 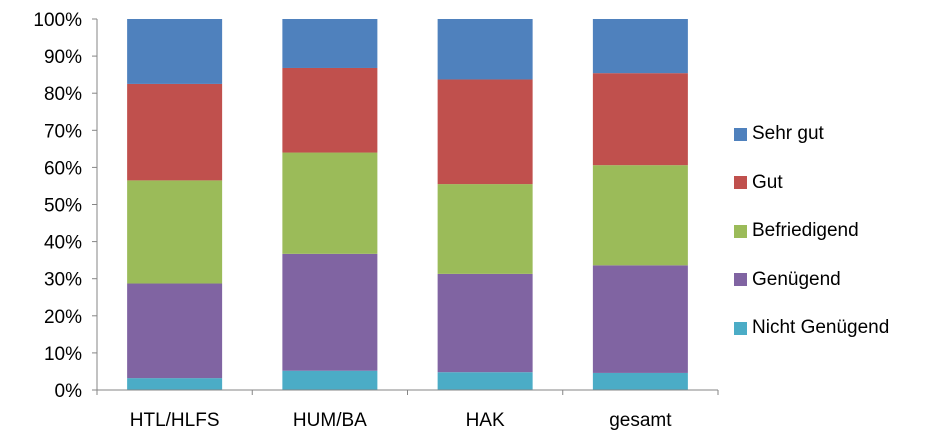 I want to click on y-tick-label: 90%, so click(x=63, y=57).